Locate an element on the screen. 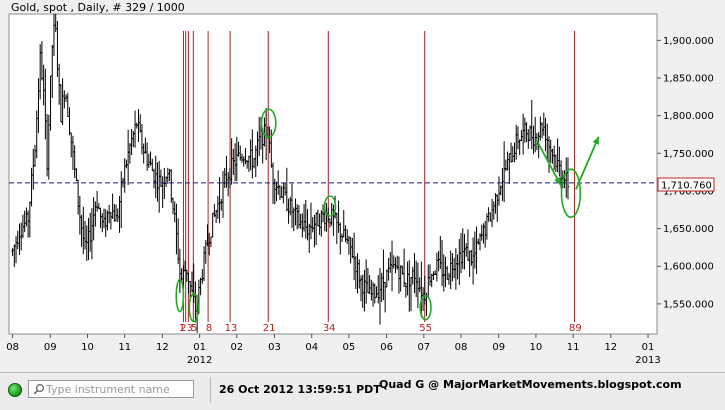  search-icon is located at coordinates (39, 389).